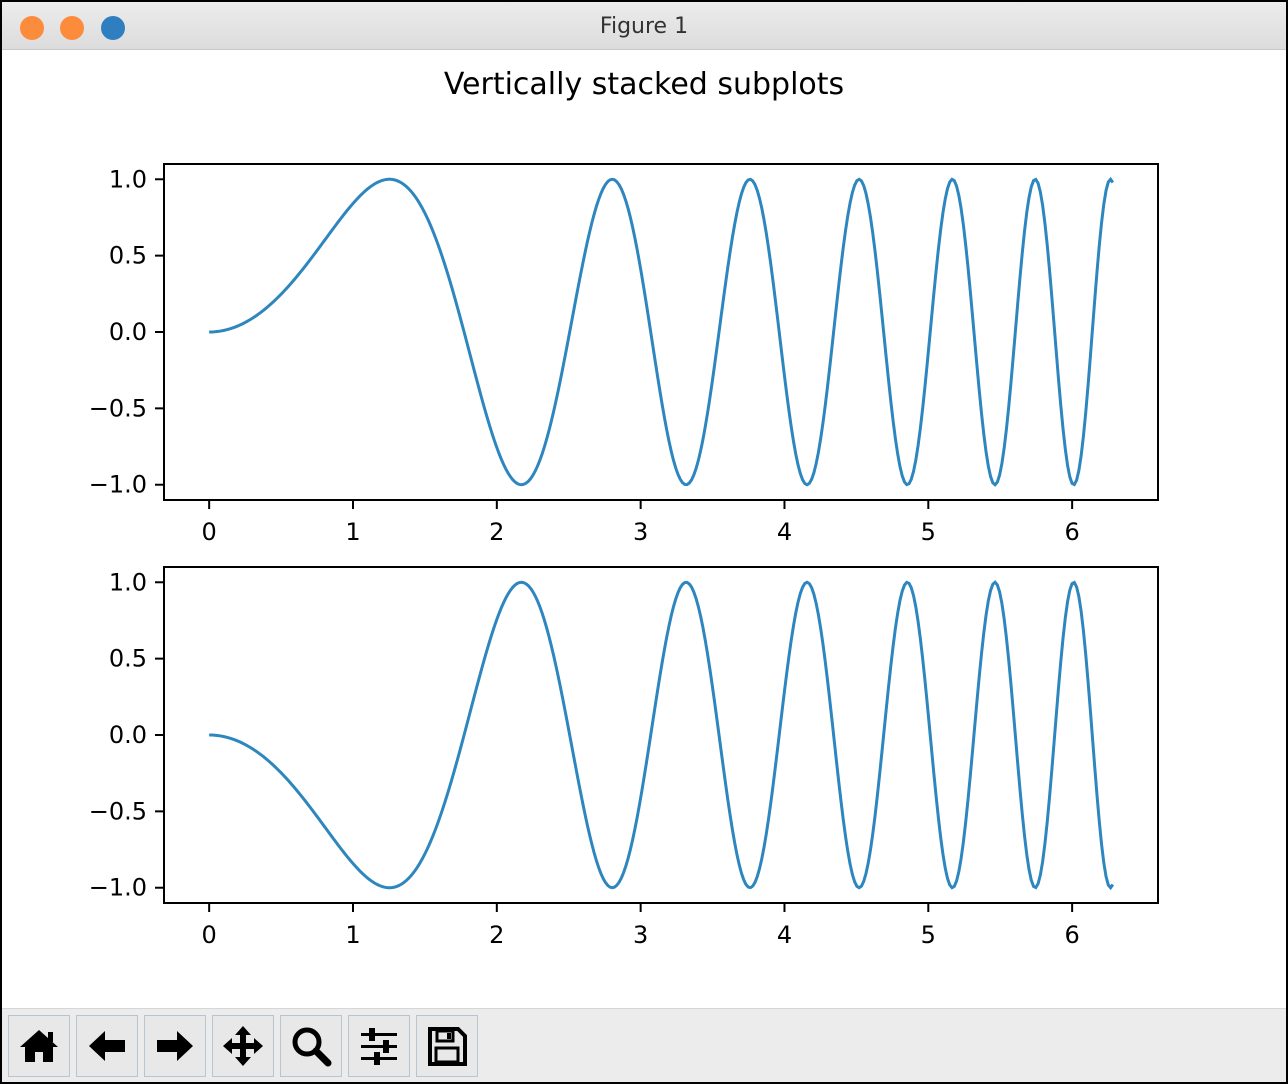 The width and height of the screenshot is (1288, 1084). I want to click on save-button, so click(447, 1046).